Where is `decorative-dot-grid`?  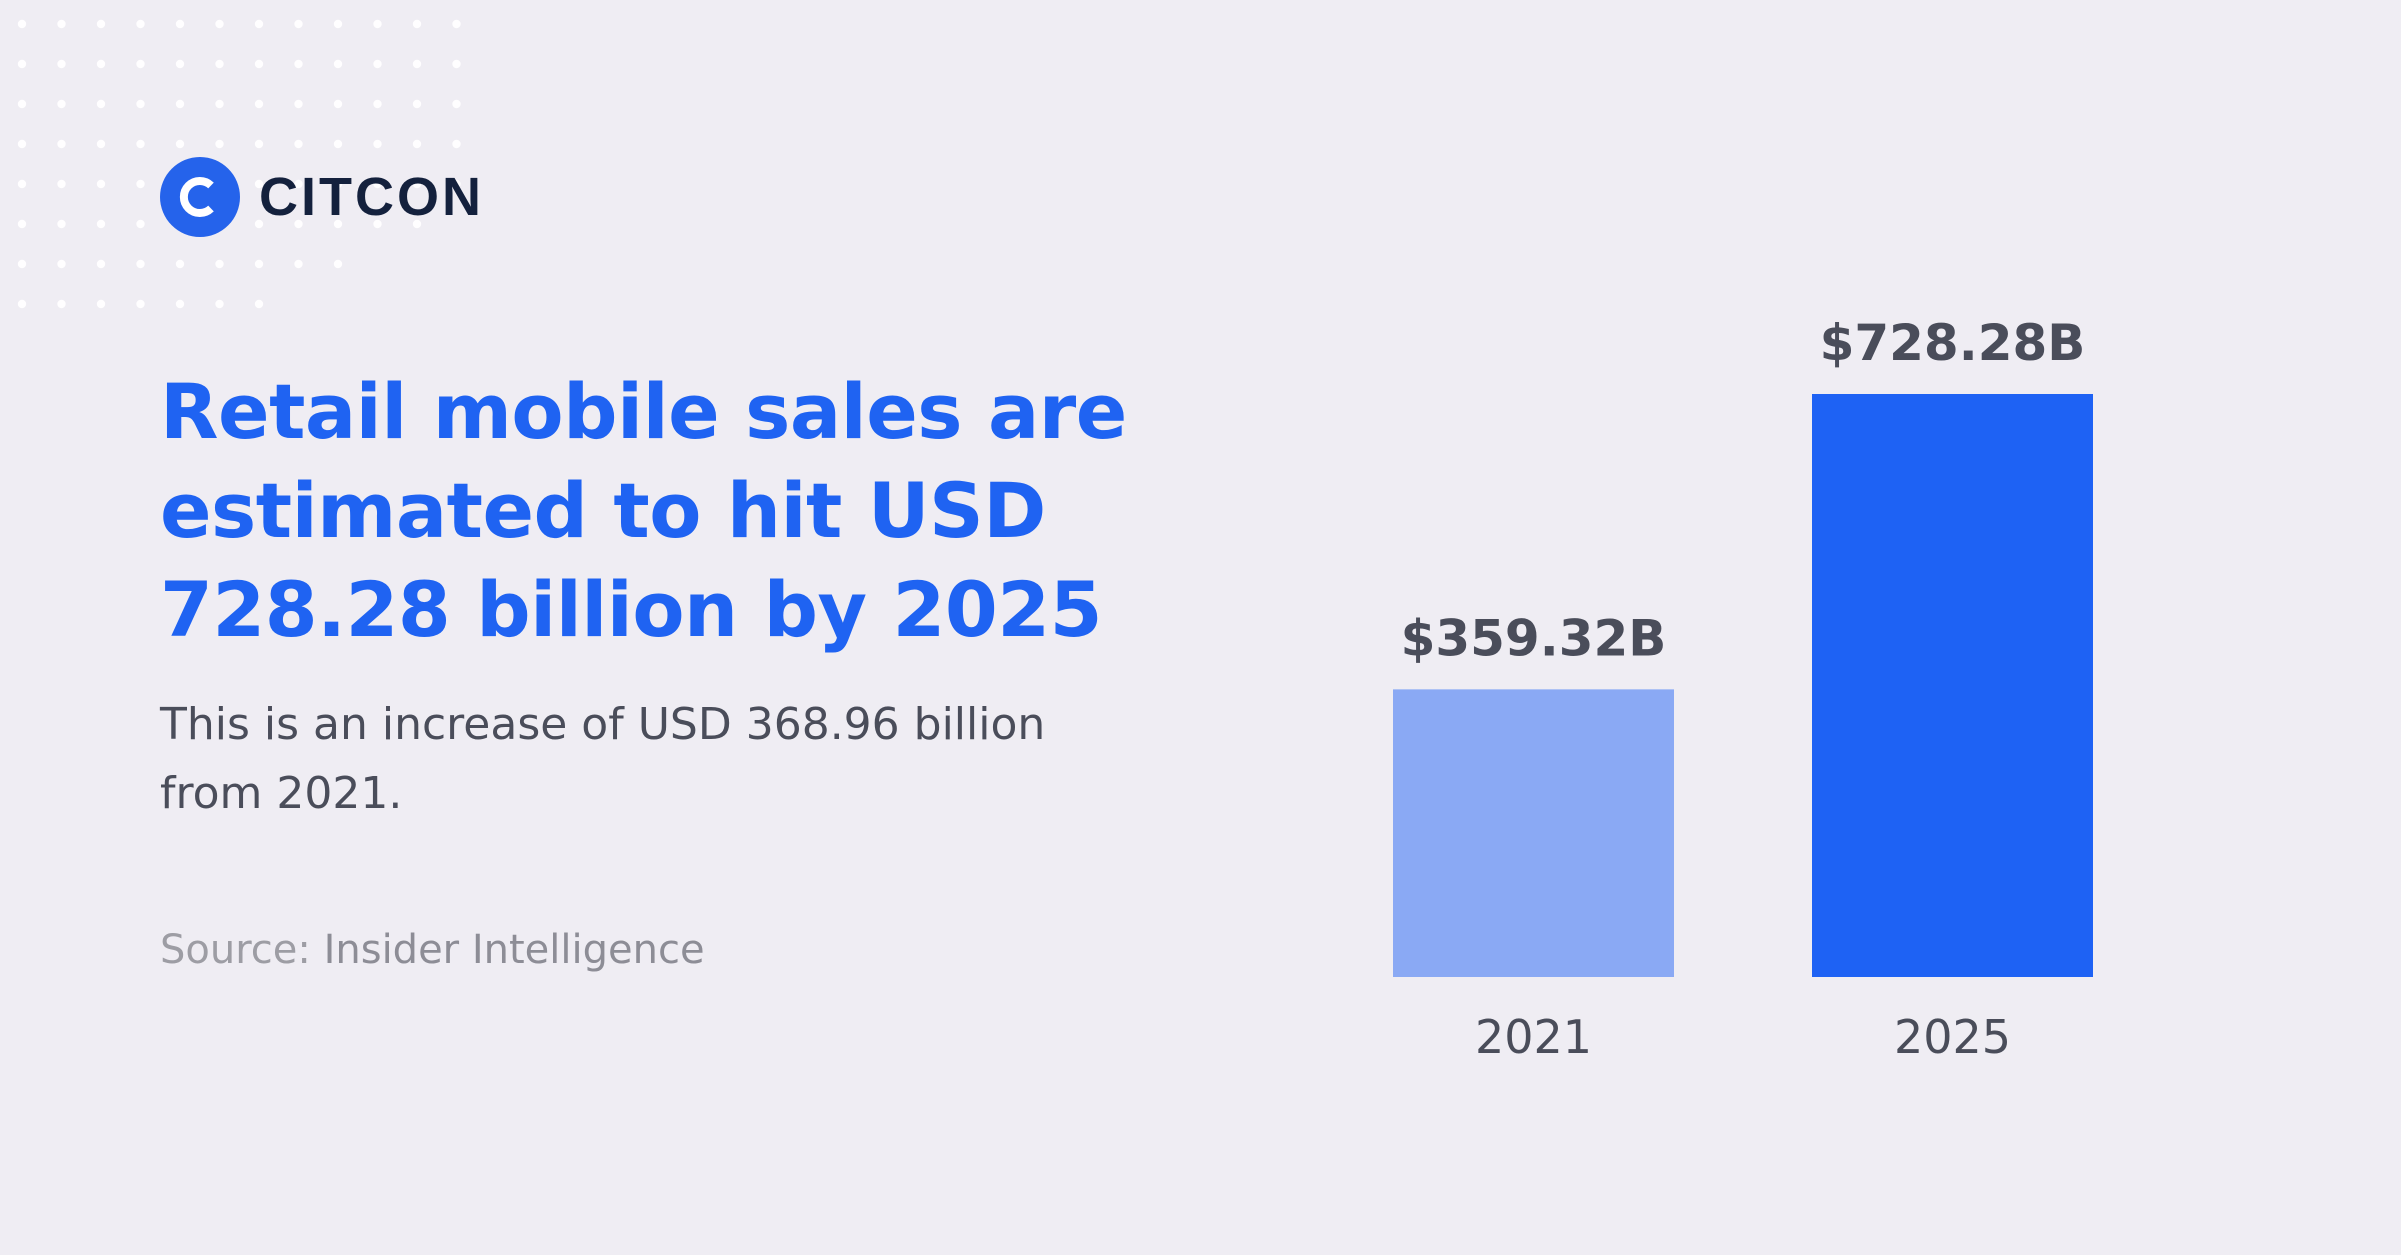 decorative-dot-grid is located at coordinates (239, 164).